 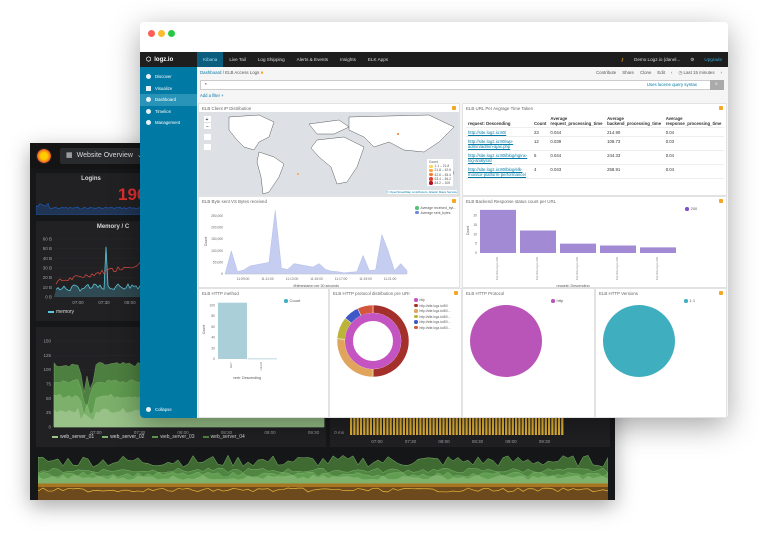 I want to click on collapse-button: Collapse, so click(x=168, y=410).